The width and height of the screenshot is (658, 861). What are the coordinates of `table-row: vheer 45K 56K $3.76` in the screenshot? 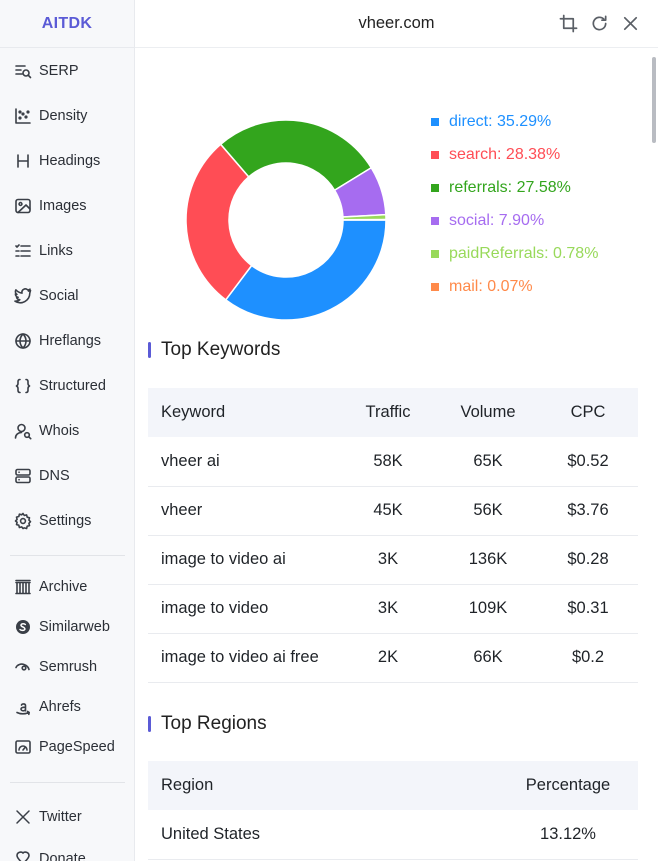 It's located at (393, 511).